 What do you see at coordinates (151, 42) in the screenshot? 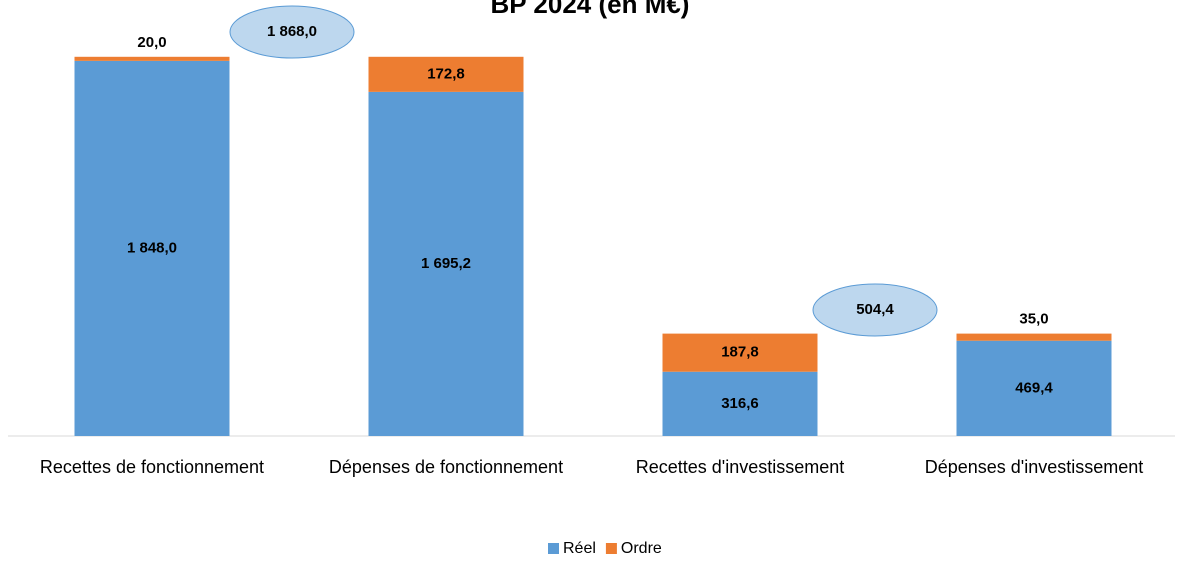
I see `data-label: 20,0` at bounding box center [151, 42].